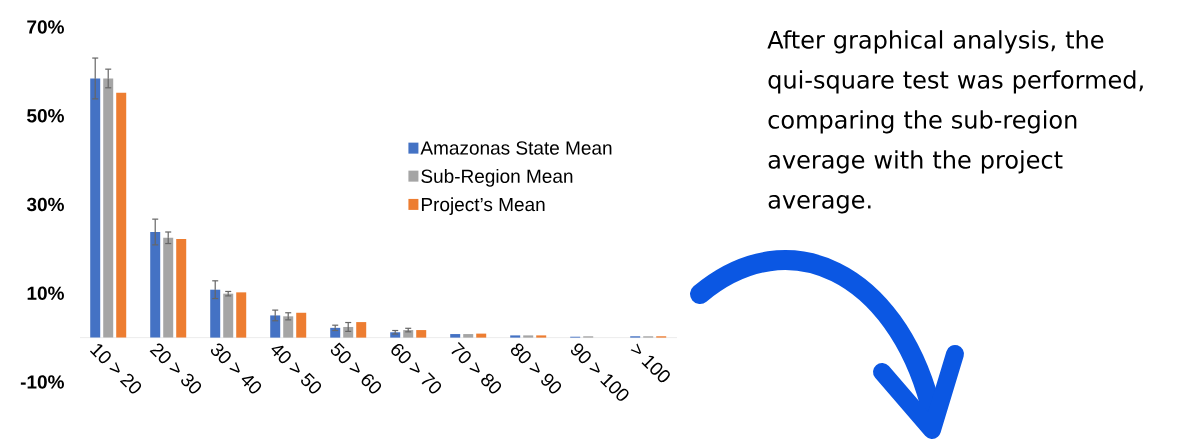 This screenshot has height=444, width=1186. What do you see at coordinates (483, 206) in the screenshot?
I see `legend-label: Project’s Mean` at bounding box center [483, 206].